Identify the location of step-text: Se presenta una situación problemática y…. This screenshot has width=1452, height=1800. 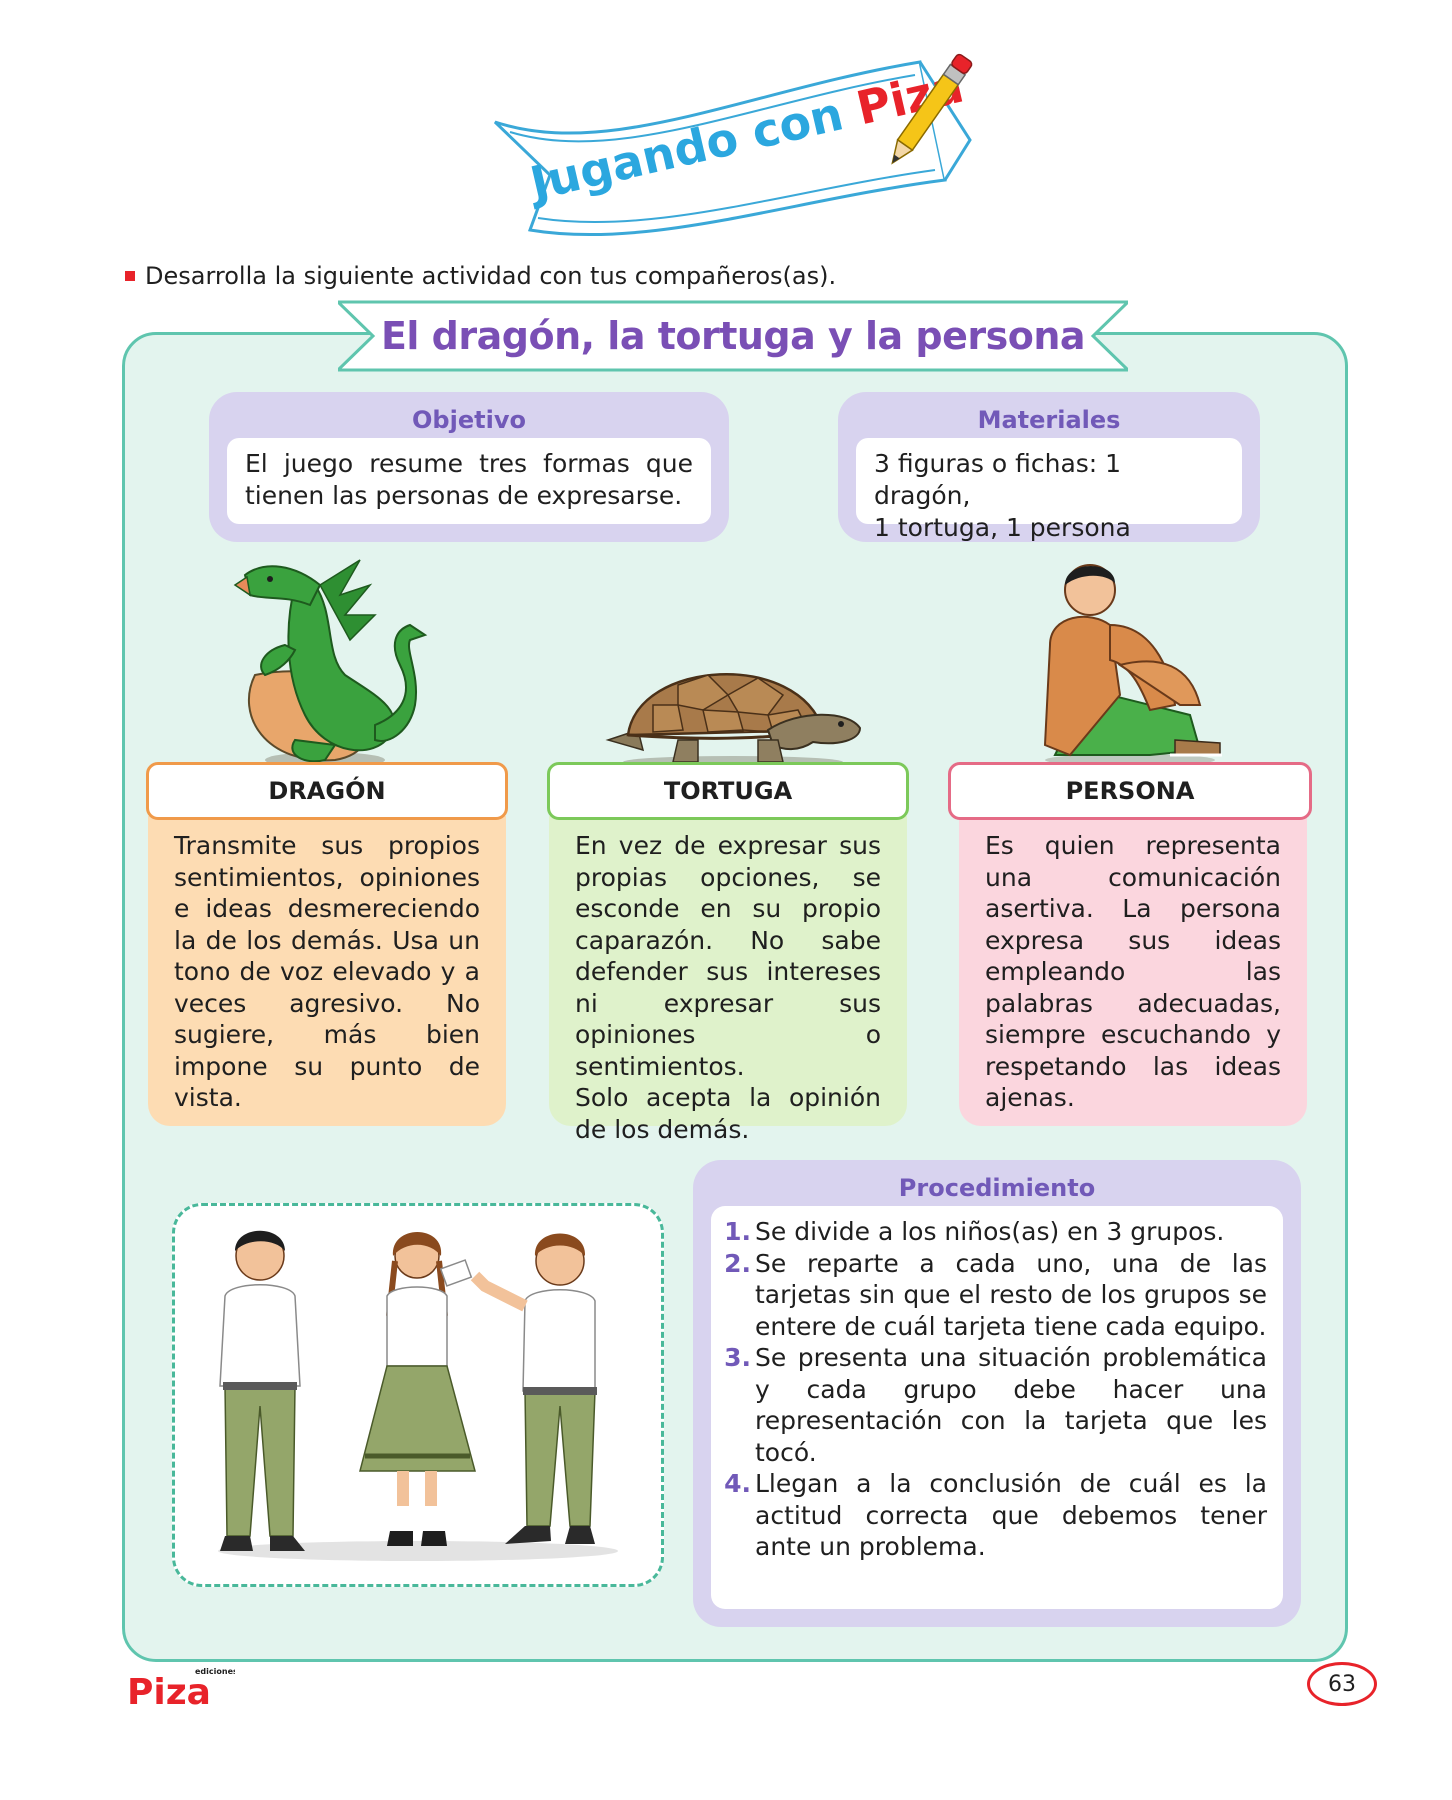
(1011, 1405).